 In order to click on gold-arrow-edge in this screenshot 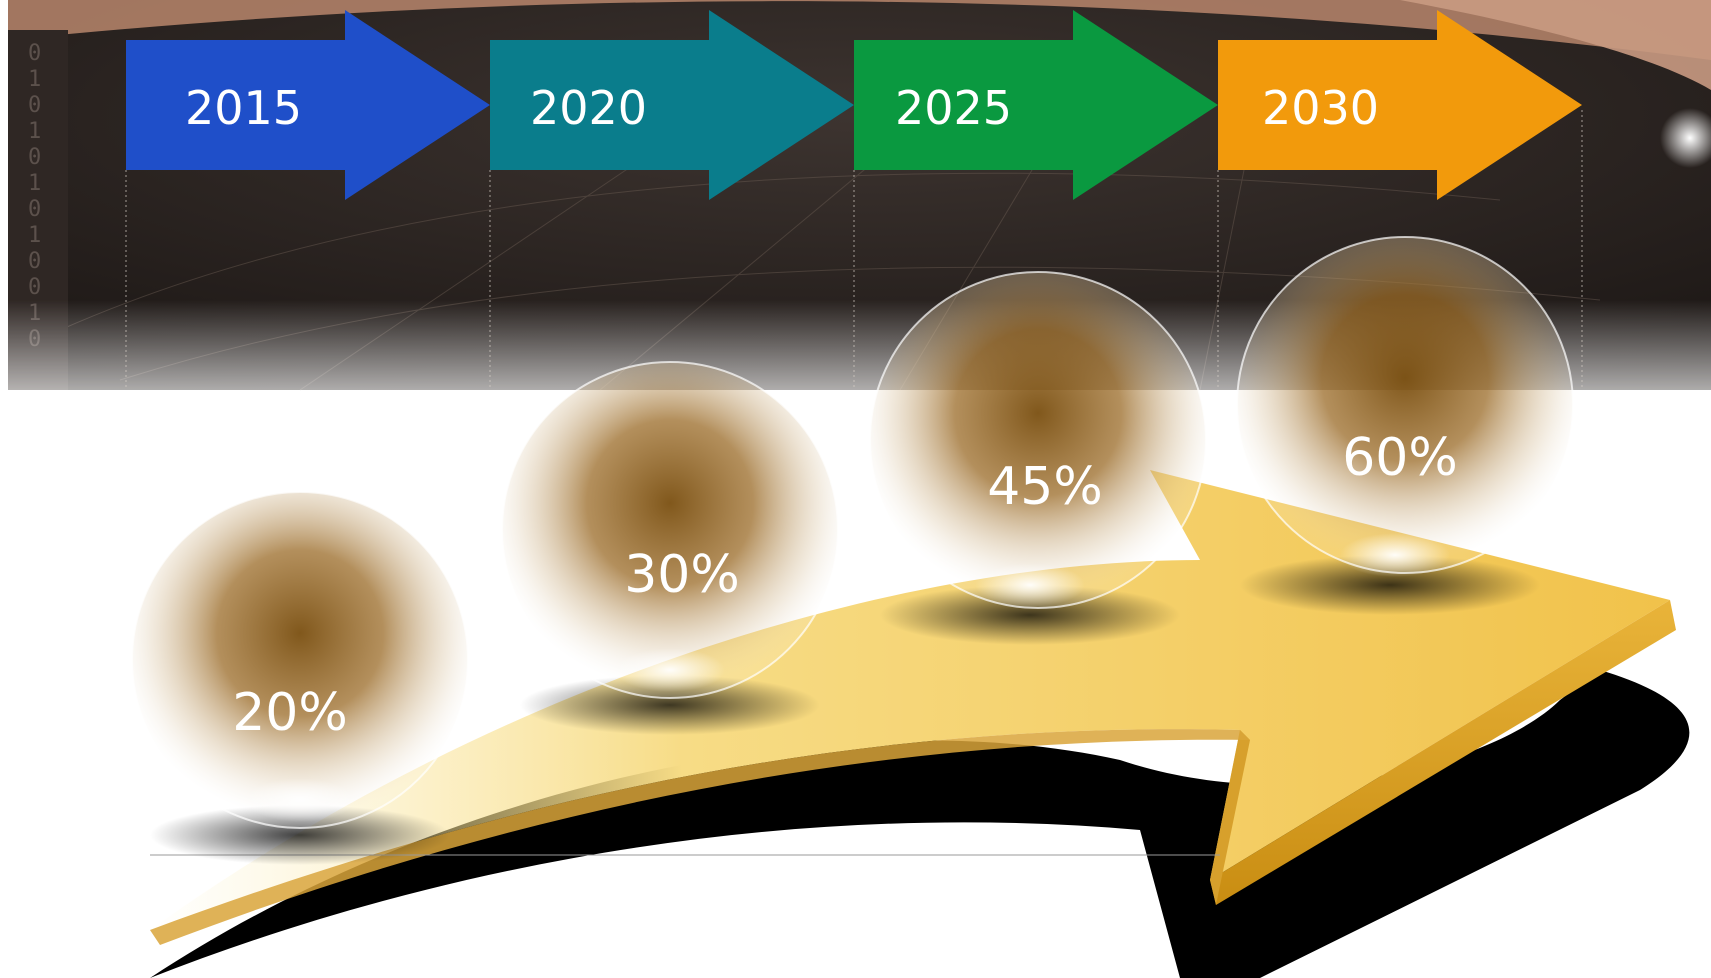, I will do `click(1443, 752)`.